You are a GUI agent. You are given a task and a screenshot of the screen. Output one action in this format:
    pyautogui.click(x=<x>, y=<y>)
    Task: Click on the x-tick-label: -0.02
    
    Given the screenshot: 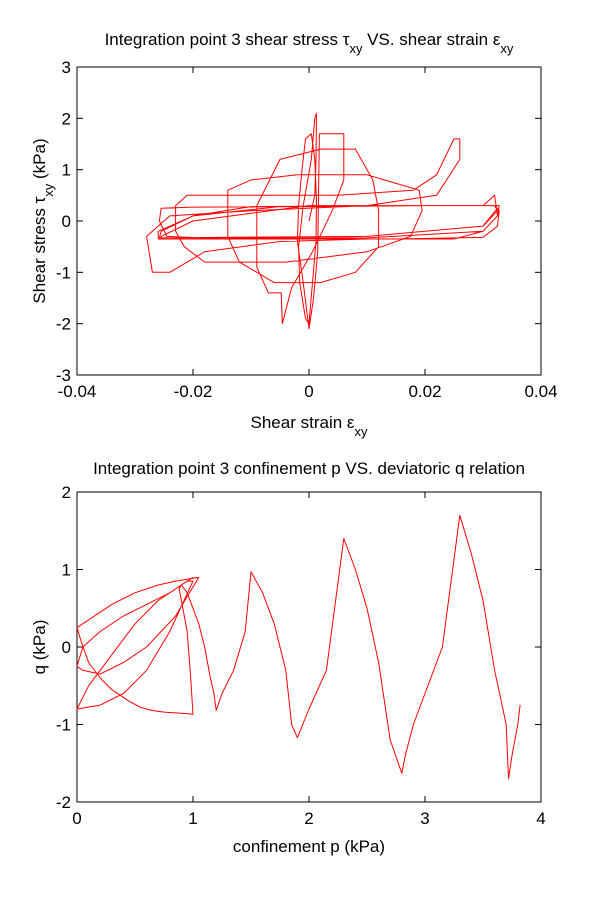 What is the action you would take?
    pyautogui.click(x=193, y=391)
    